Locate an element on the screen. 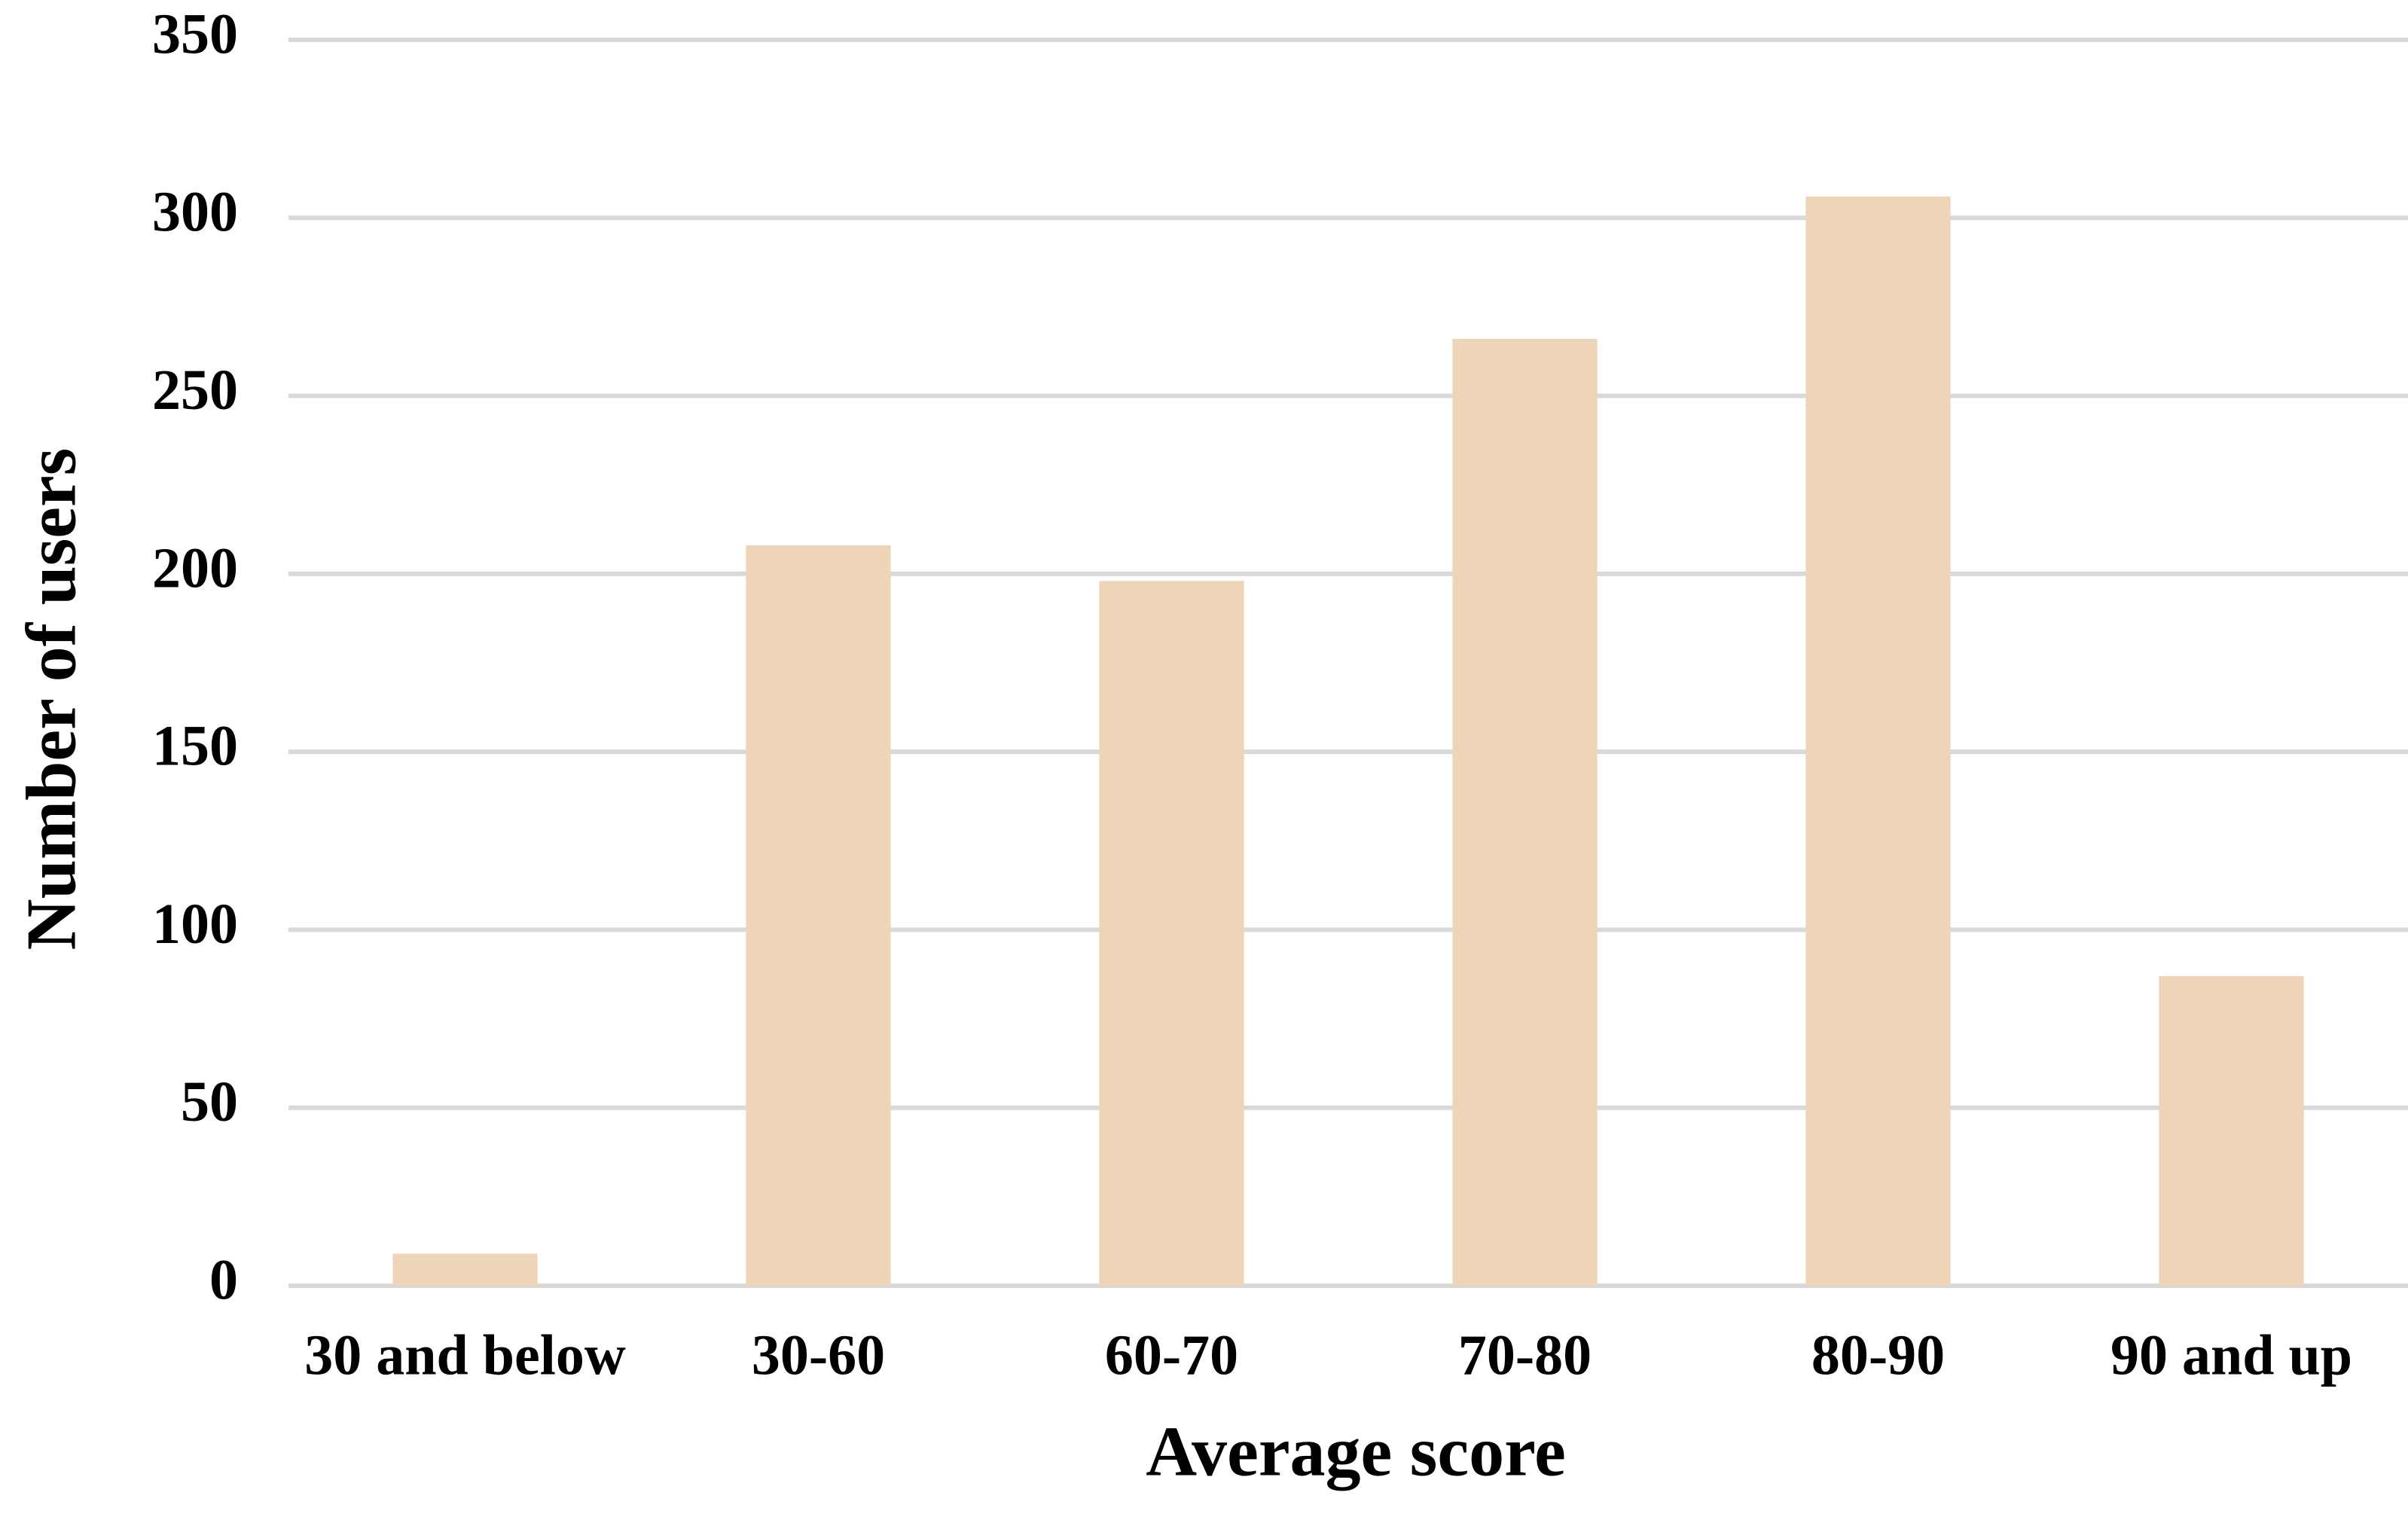  x-tick-label: 60-70 is located at coordinates (1171, 1355).